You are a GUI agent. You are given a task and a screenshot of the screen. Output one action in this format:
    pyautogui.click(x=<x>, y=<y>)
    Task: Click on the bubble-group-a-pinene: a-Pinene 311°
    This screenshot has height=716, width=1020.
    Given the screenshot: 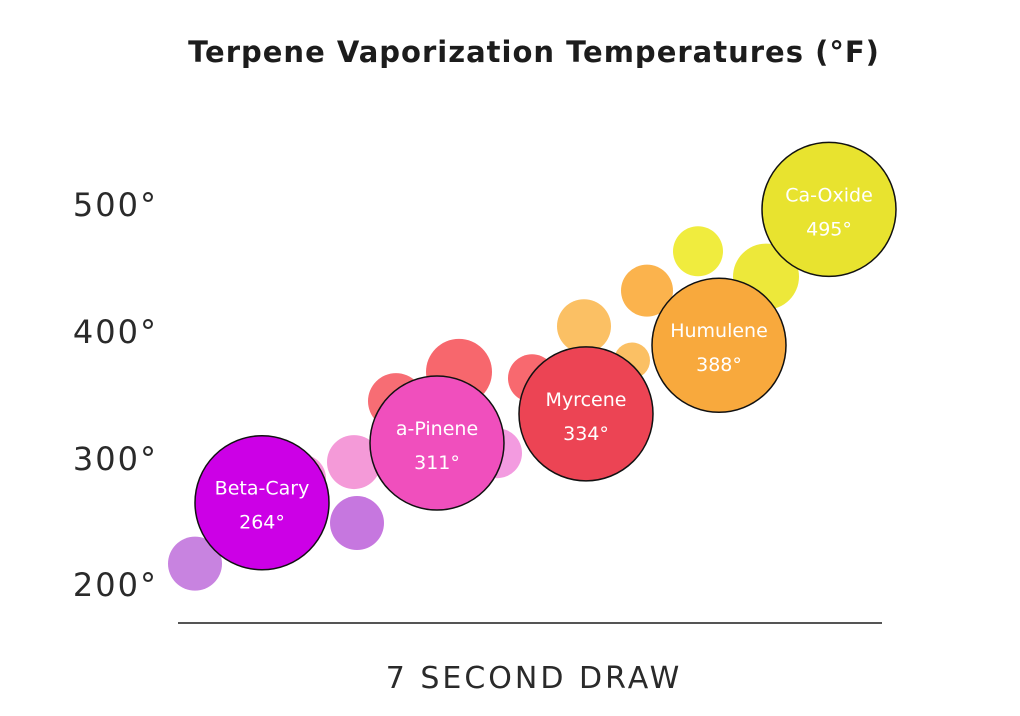 What is the action you would take?
    pyautogui.click(x=437, y=443)
    